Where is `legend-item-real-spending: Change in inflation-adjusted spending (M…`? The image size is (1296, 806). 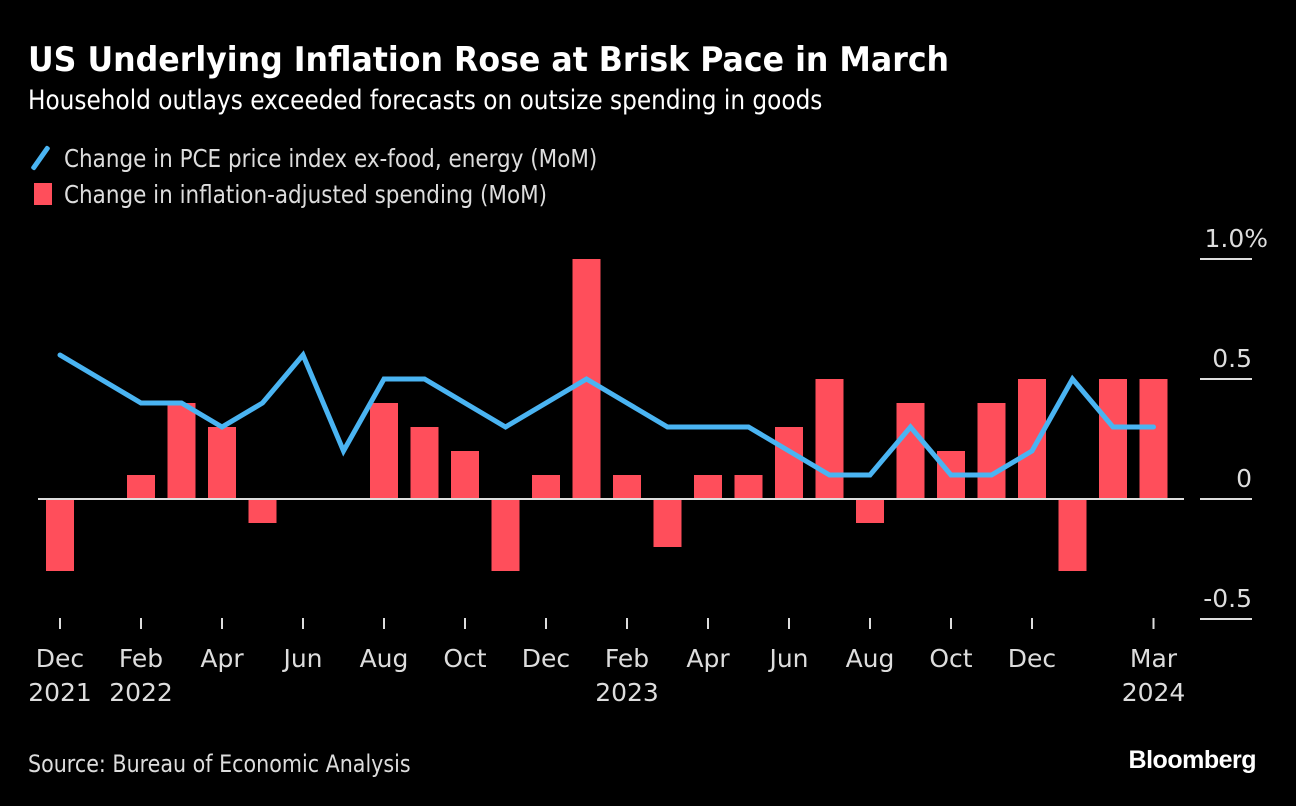 legend-item-real-spending: Change in inflation-adjusted spending (M… is located at coordinates (357, 194).